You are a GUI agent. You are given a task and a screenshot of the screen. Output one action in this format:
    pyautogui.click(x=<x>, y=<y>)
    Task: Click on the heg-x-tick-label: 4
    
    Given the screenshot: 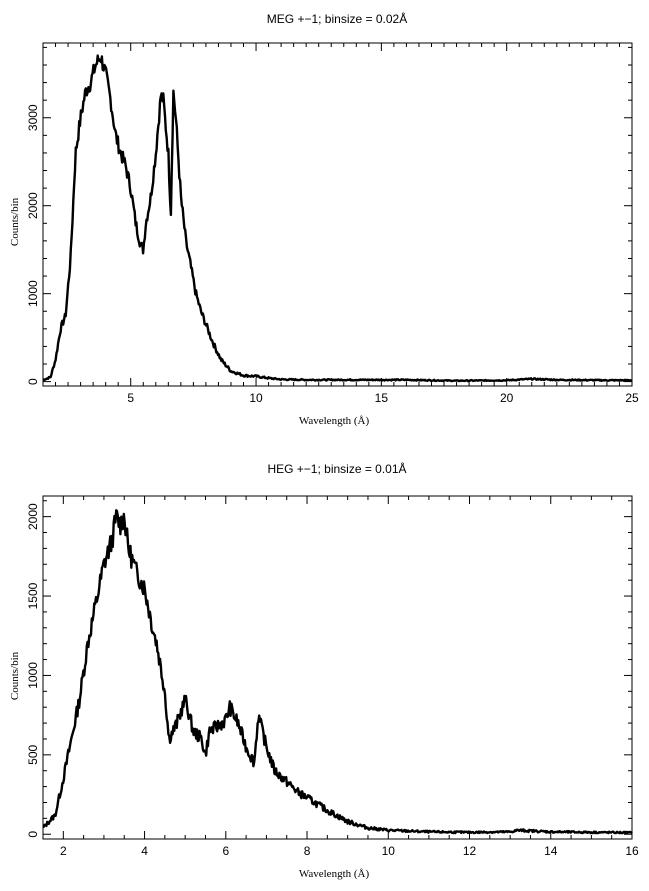 What is the action you would take?
    pyautogui.click(x=144, y=851)
    